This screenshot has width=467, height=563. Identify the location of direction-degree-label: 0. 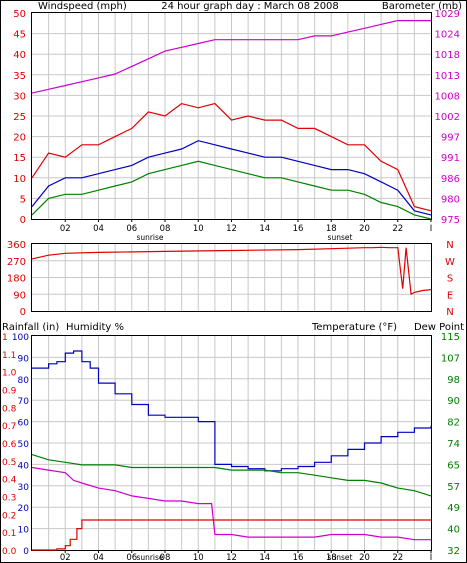
(23, 312).